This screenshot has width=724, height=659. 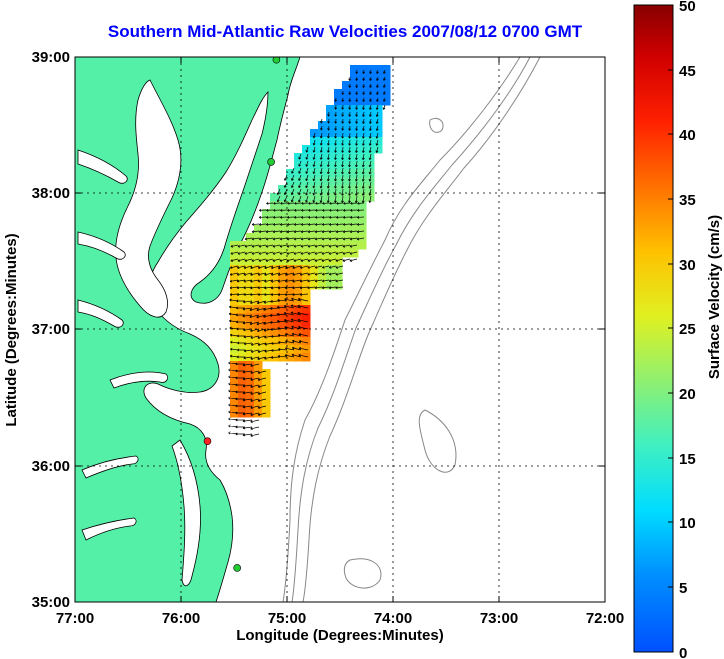 What do you see at coordinates (307, 253) in the screenshot?
I see `velocity-vectors` at bounding box center [307, 253].